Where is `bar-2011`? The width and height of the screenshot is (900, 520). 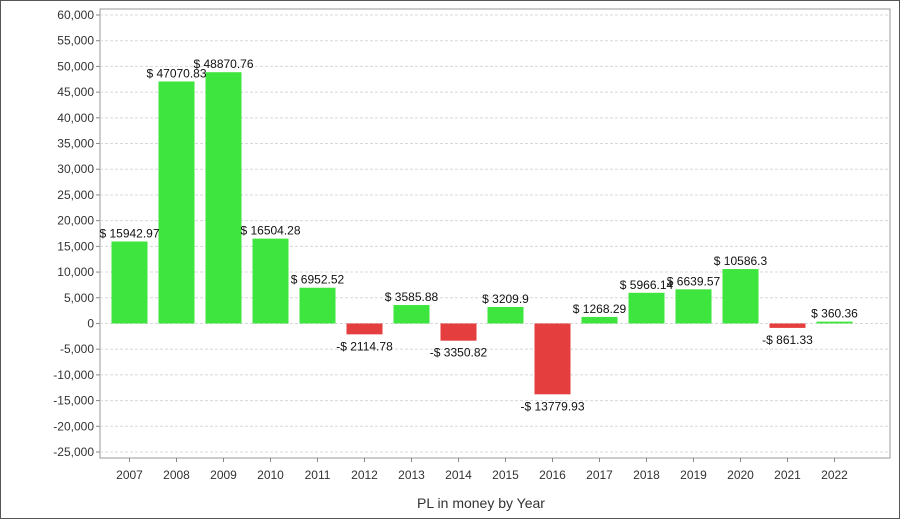
bar-2011 is located at coordinates (317, 305).